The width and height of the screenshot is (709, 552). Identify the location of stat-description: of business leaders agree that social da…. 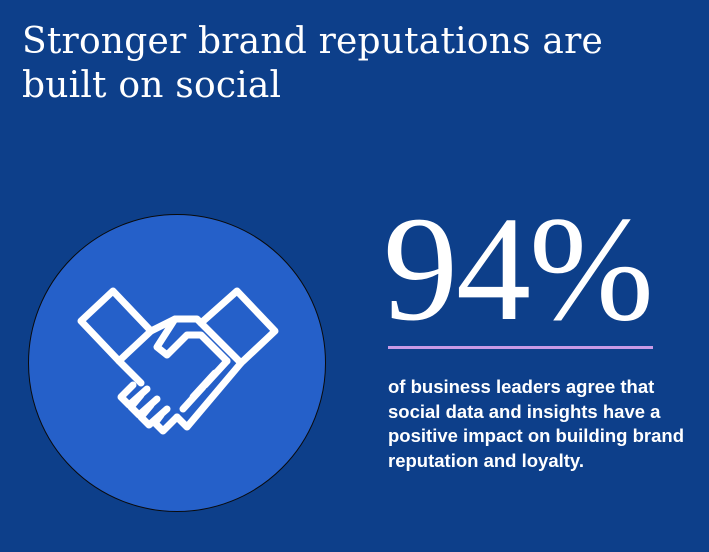
(536, 423).